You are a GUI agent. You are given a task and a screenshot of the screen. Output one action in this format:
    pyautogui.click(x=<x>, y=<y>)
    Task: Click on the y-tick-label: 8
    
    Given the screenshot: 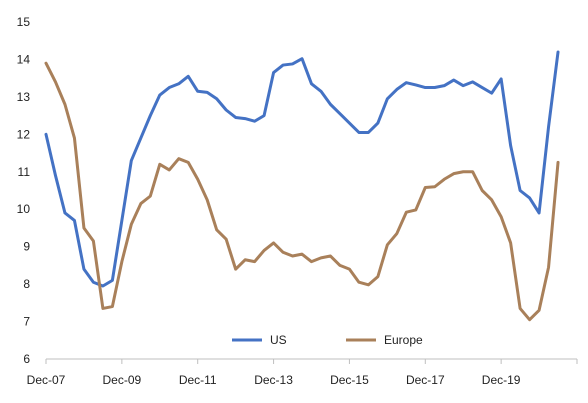 What is the action you would take?
    pyautogui.click(x=26, y=284)
    